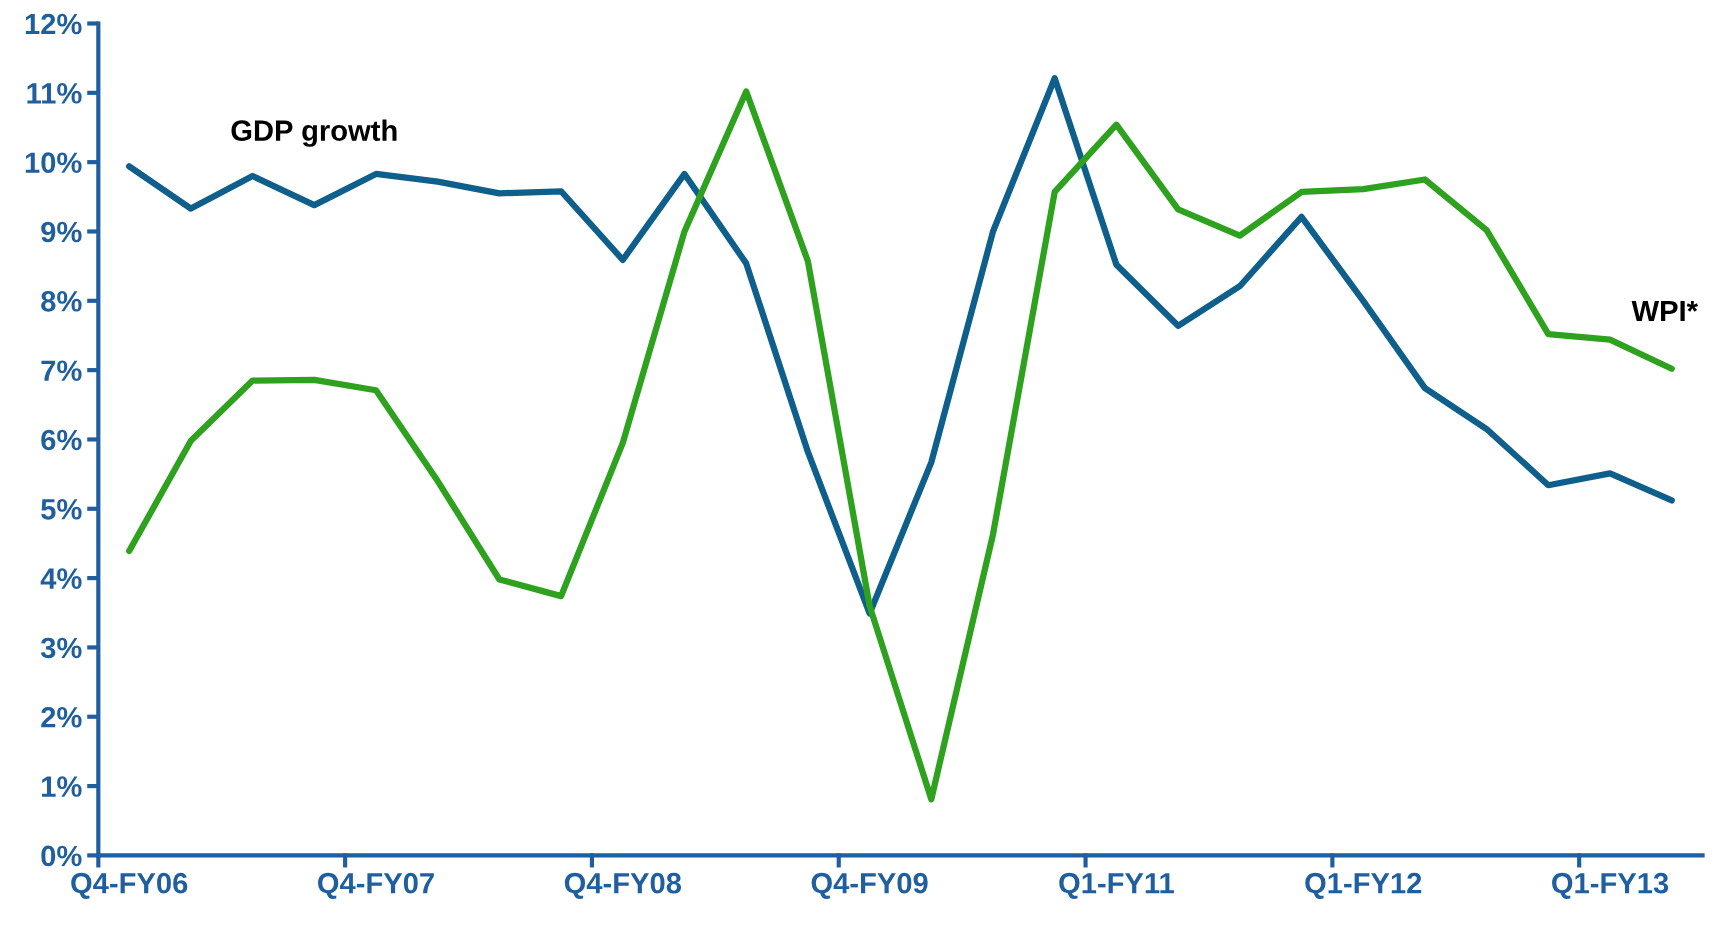  I want to click on y-tick-label: 3%, so click(61, 648).